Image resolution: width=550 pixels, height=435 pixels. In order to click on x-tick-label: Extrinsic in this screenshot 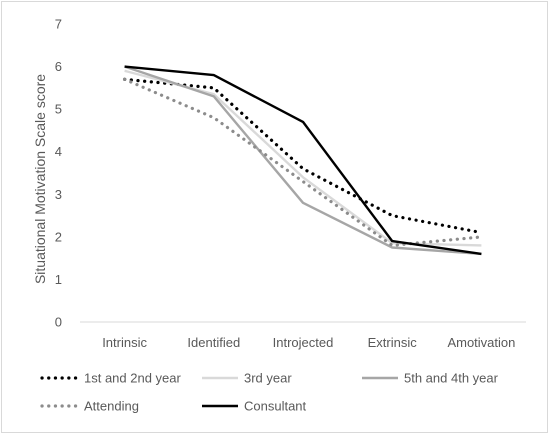, I will do `click(393, 342)`.